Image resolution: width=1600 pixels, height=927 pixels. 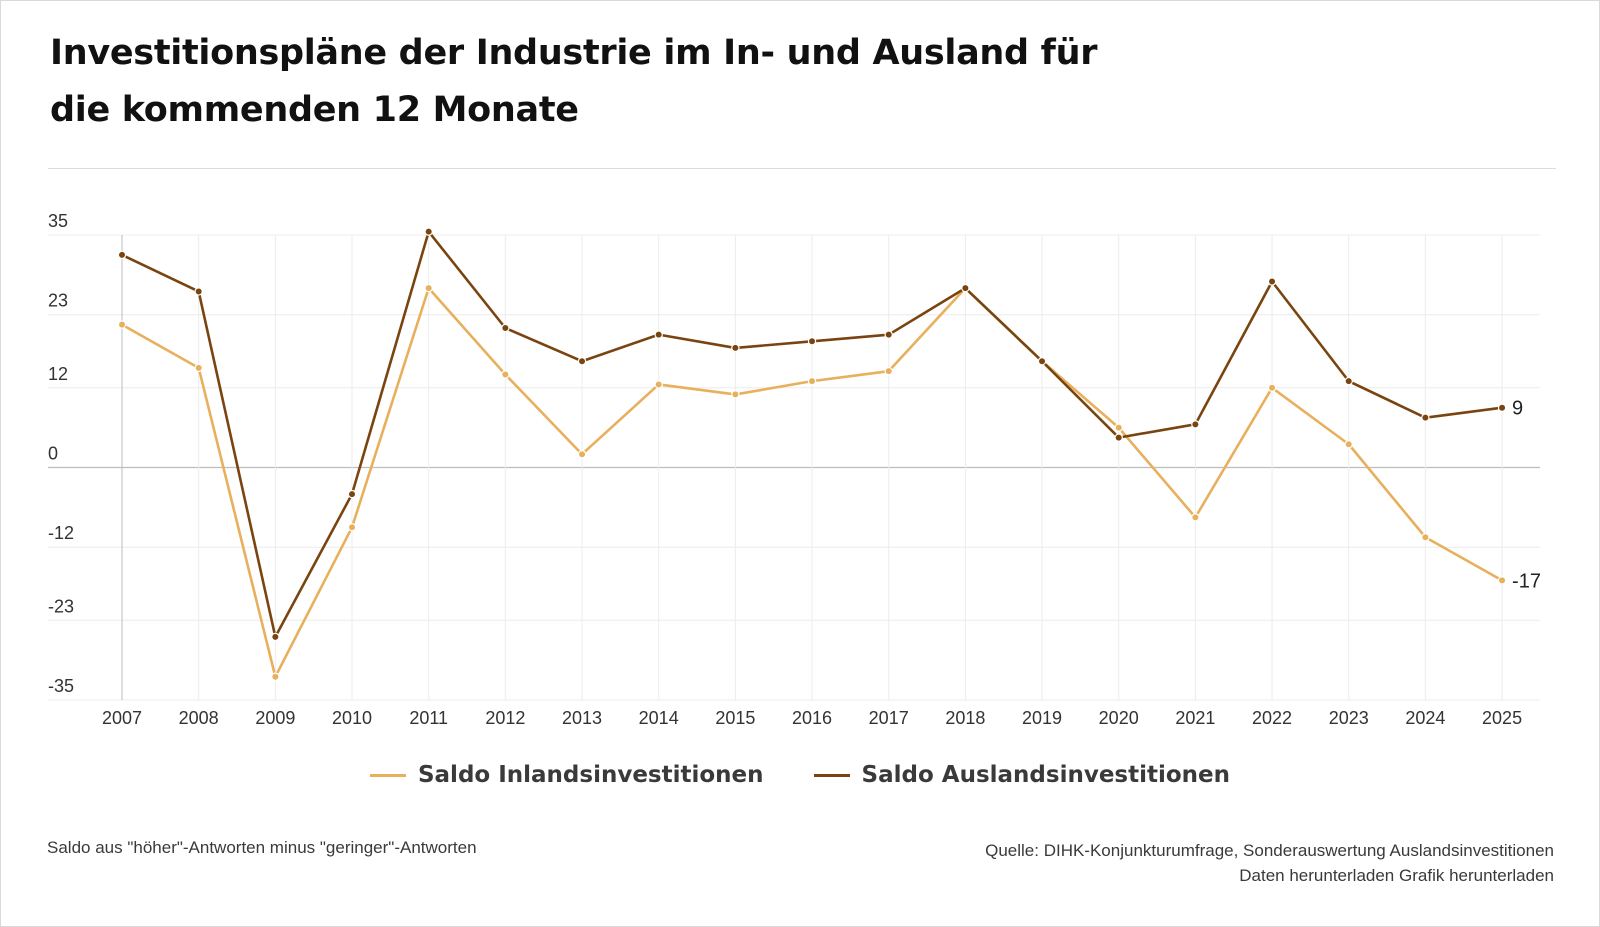 I want to click on x-tick-label: 2019, so click(x=1042, y=718).